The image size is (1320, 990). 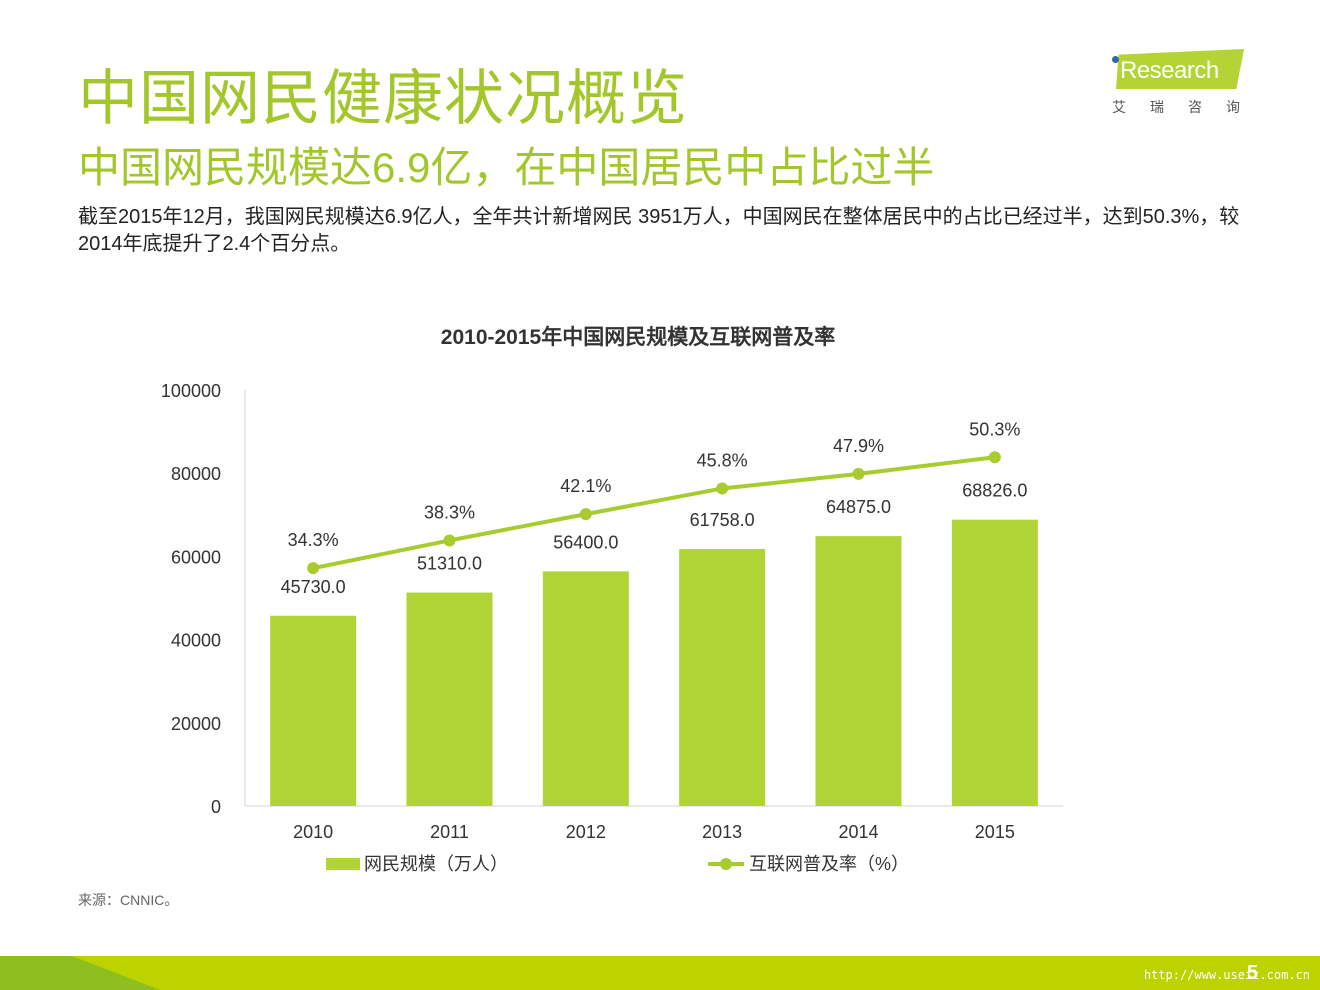 I want to click on page-subtitle: 中国网民规模达6.9亿，在中国居民中占比过半, so click(x=506, y=167).